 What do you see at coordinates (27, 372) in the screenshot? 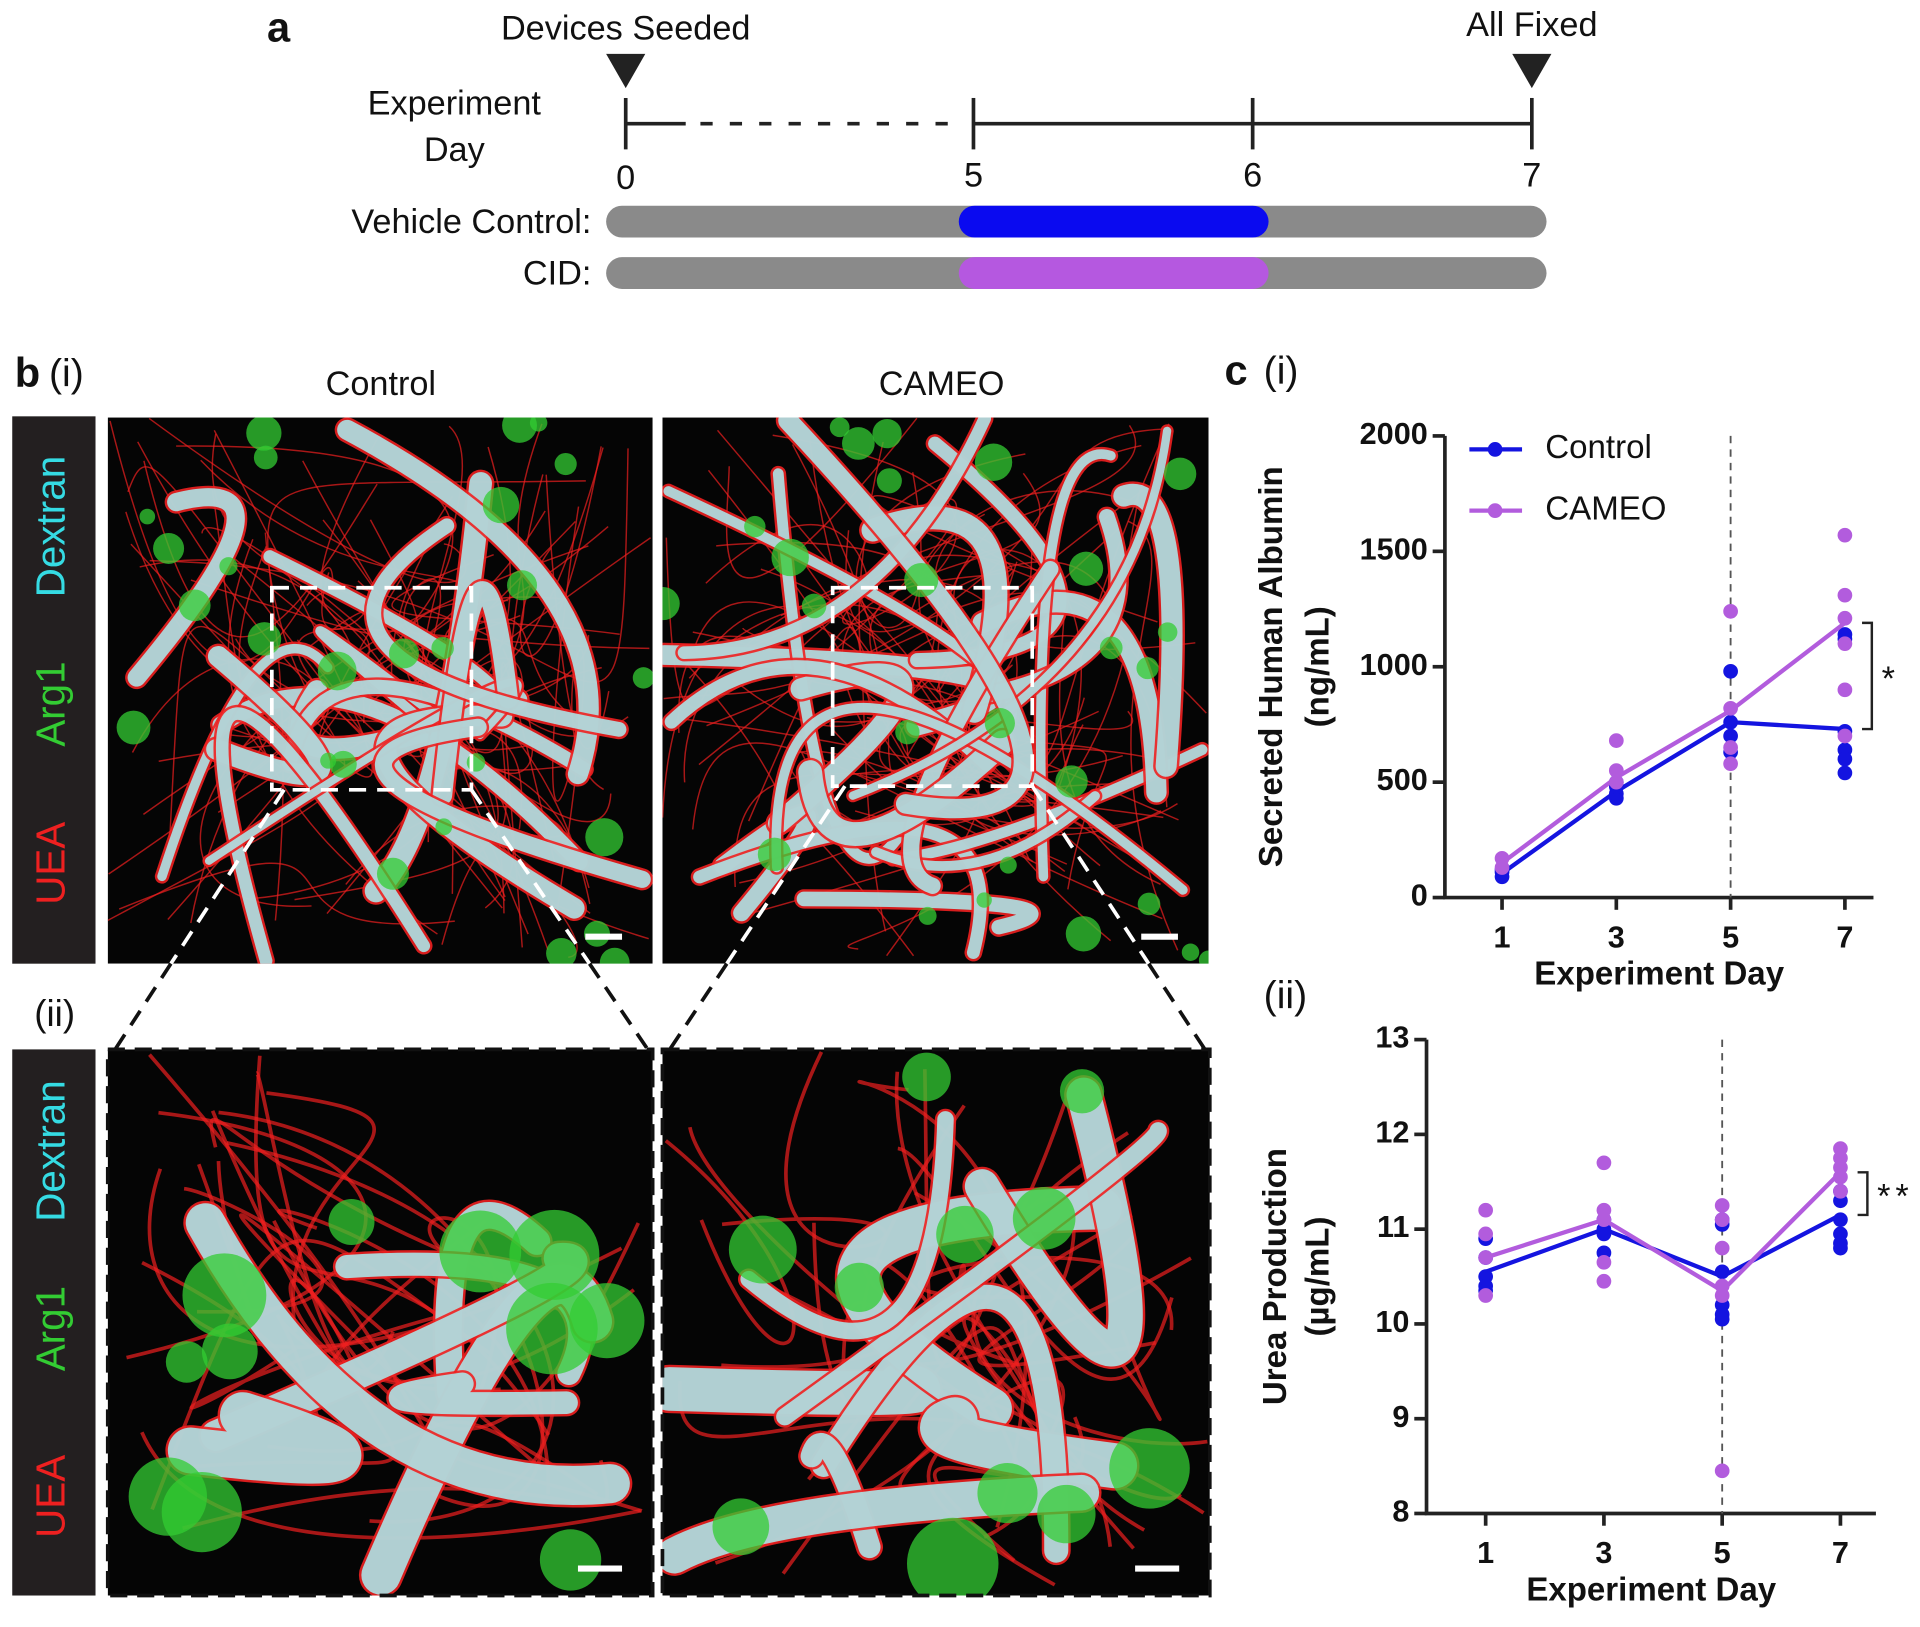
I see `panel-label: b` at bounding box center [27, 372].